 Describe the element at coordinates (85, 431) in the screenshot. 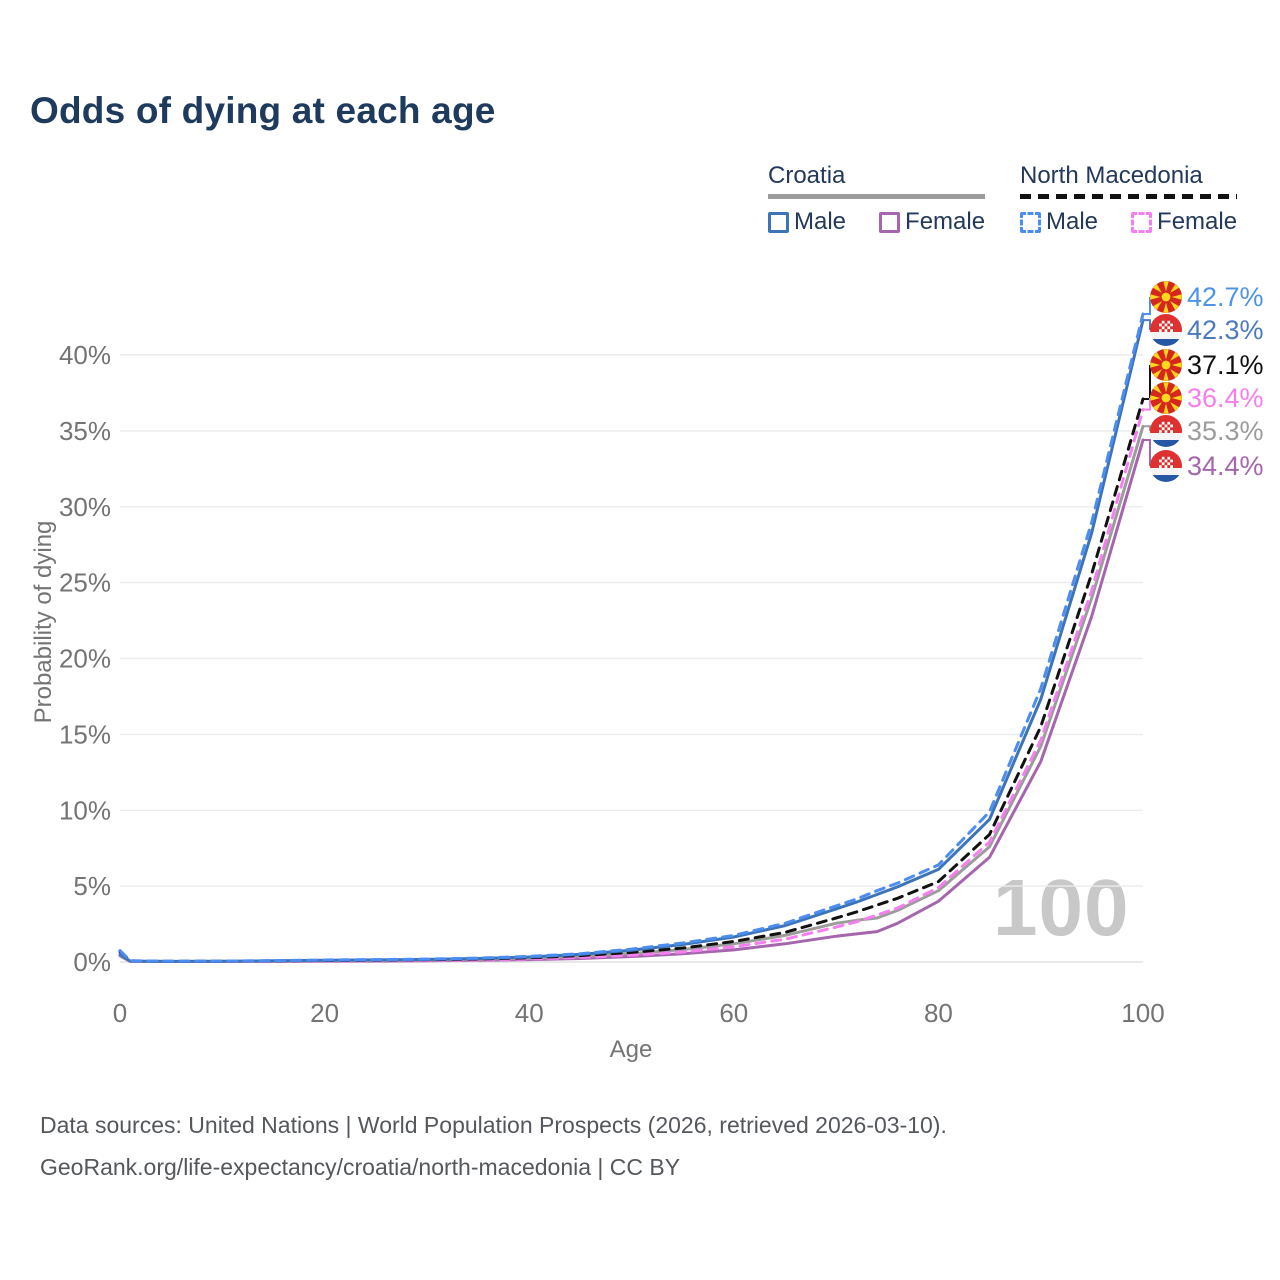

I see `y-tick-label: 35%` at that location.